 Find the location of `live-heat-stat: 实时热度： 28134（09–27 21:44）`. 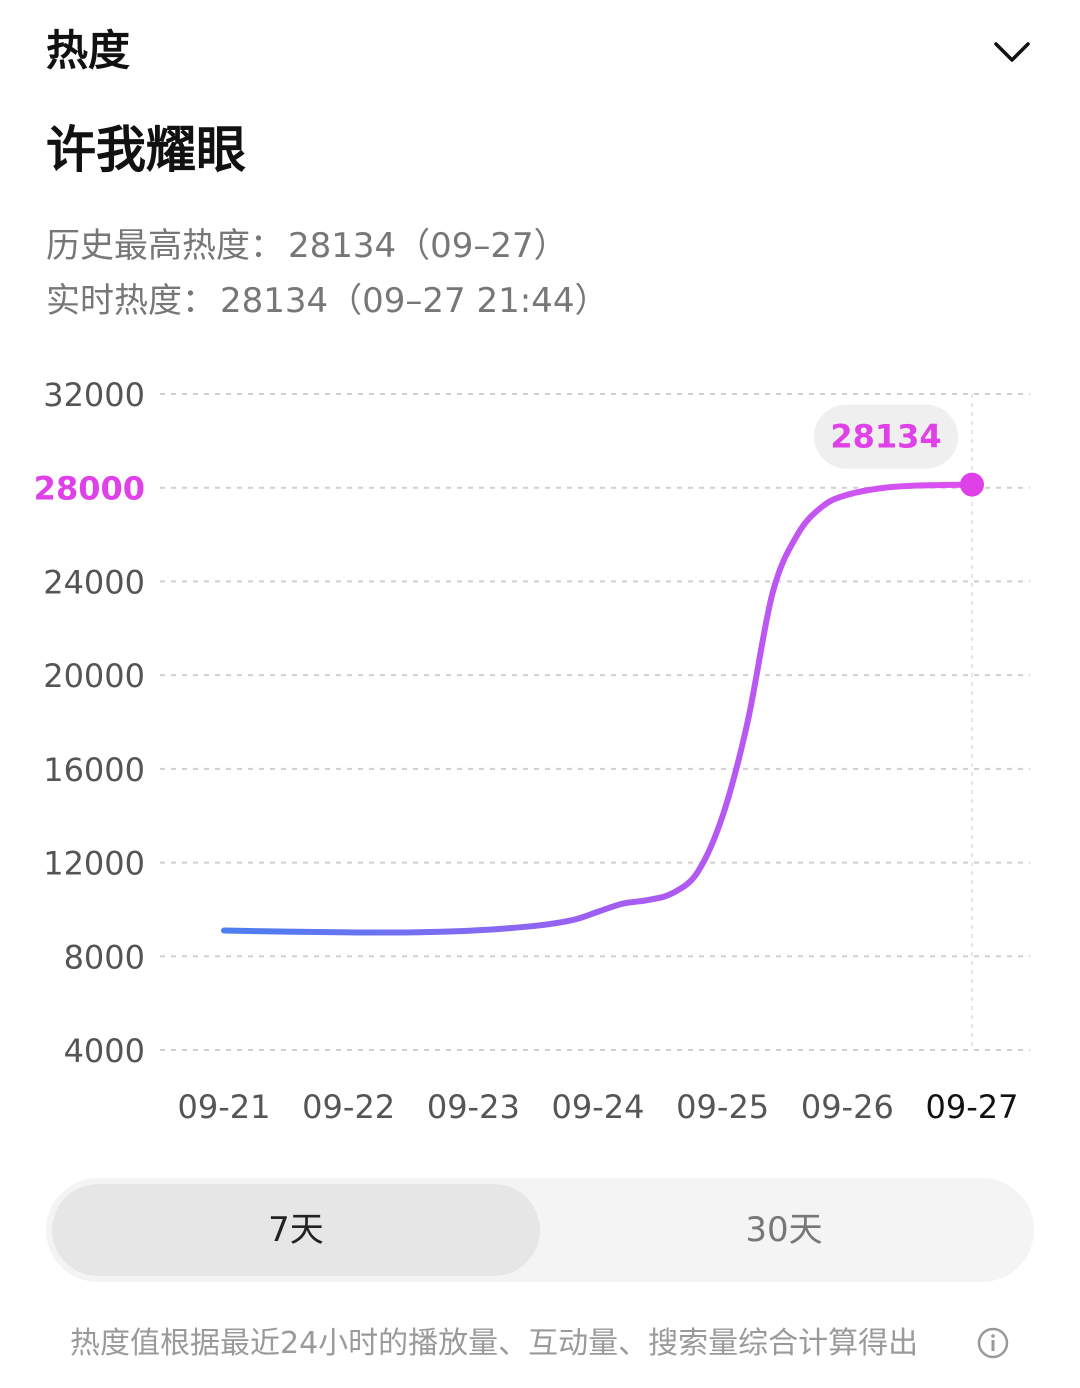

live-heat-stat: 实时热度： 28134（09–27 21:44） is located at coordinates (327, 301).